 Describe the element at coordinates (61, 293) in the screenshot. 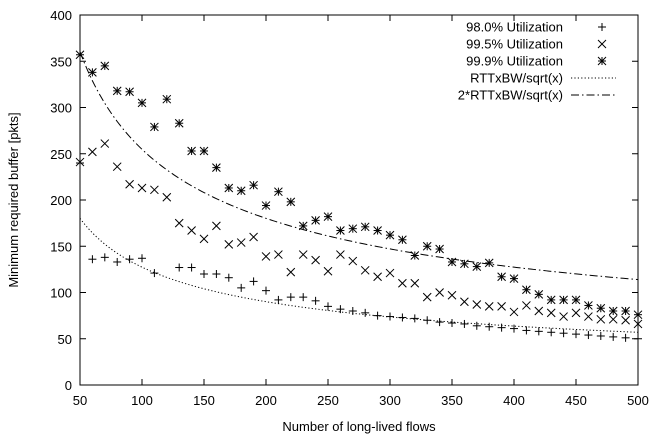

I see `y-tick-label: 100` at that location.